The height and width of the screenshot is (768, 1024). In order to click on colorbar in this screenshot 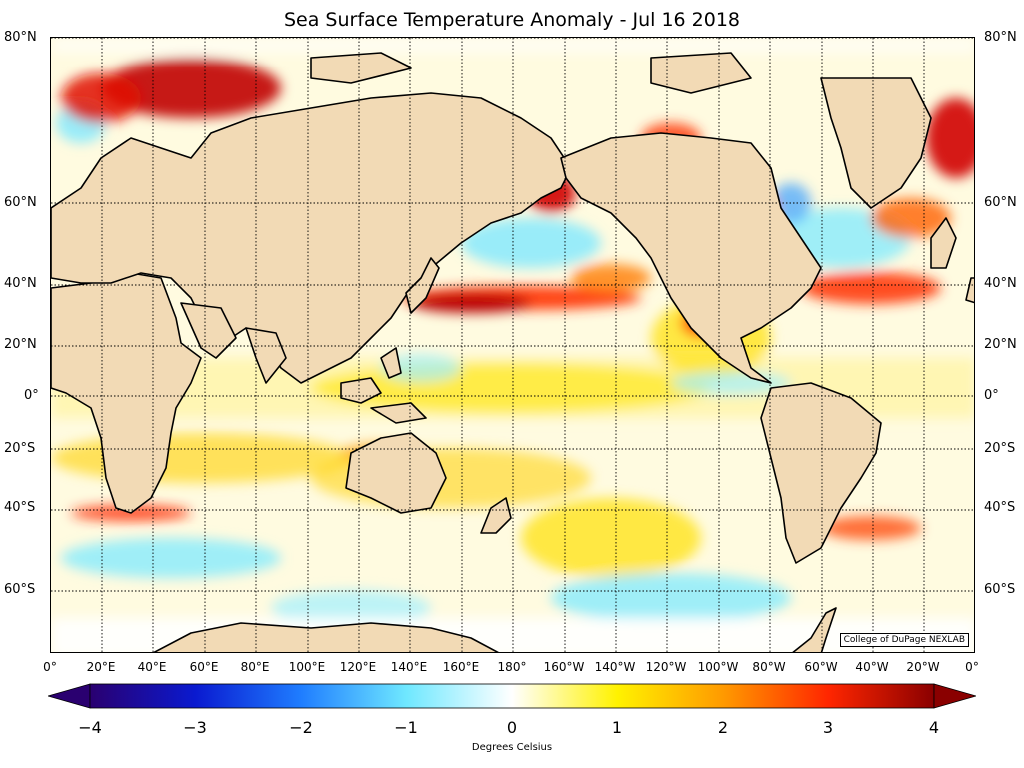, I will do `click(512, 696)`.